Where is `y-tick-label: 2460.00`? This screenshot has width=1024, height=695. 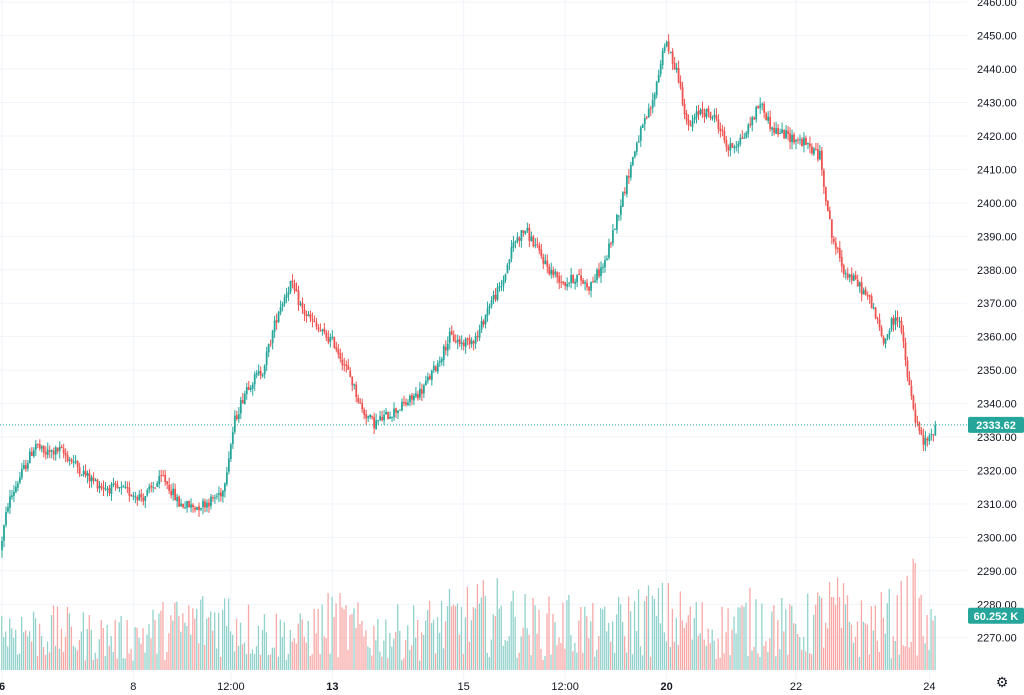
y-tick-label: 2460.00 is located at coordinates (997, 4).